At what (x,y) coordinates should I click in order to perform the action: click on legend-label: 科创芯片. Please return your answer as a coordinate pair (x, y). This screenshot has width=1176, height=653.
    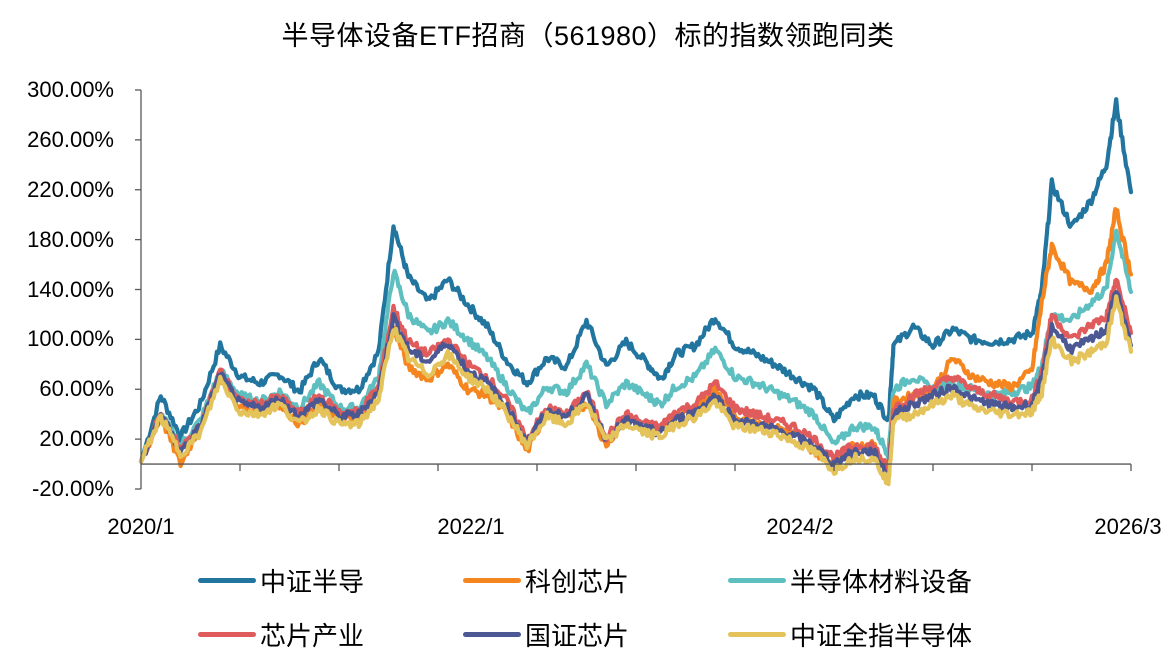
    Looking at the image, I should click on (577, 581).